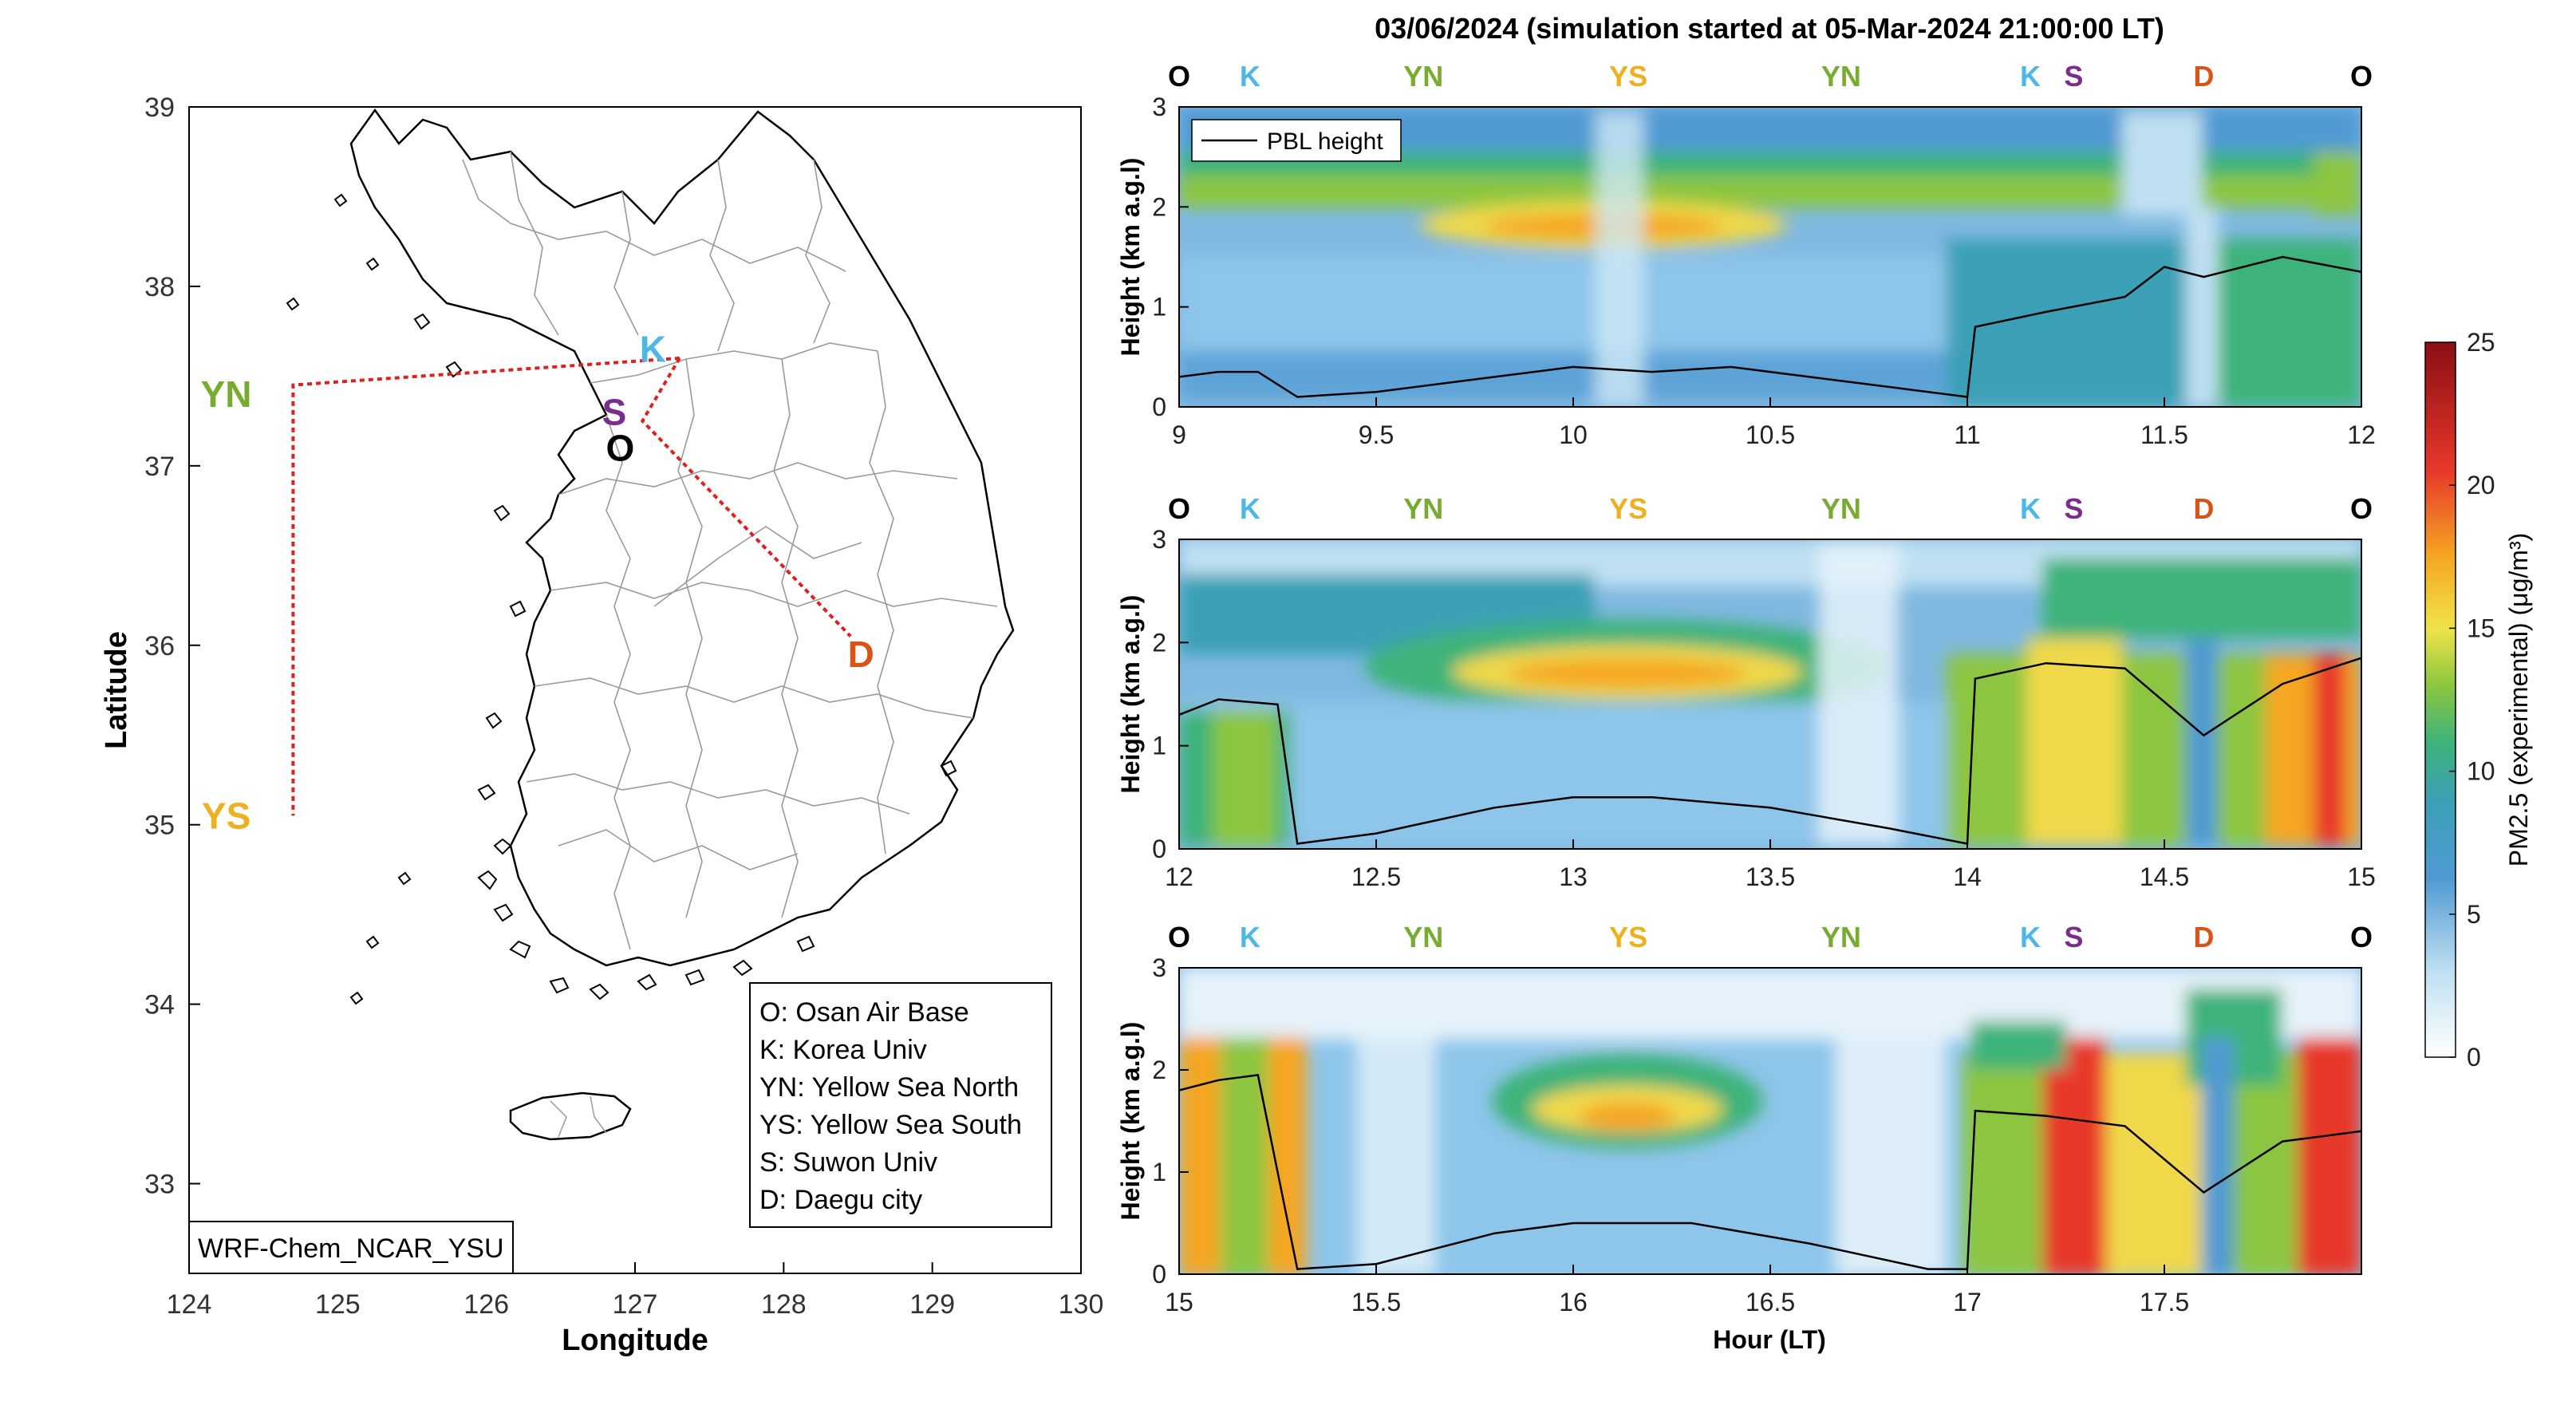  What do you see at coordinates (841, 1200) in the screenshot?
I see `map-legend-item: D: Daegu city` at bounding box center [841, 1200].